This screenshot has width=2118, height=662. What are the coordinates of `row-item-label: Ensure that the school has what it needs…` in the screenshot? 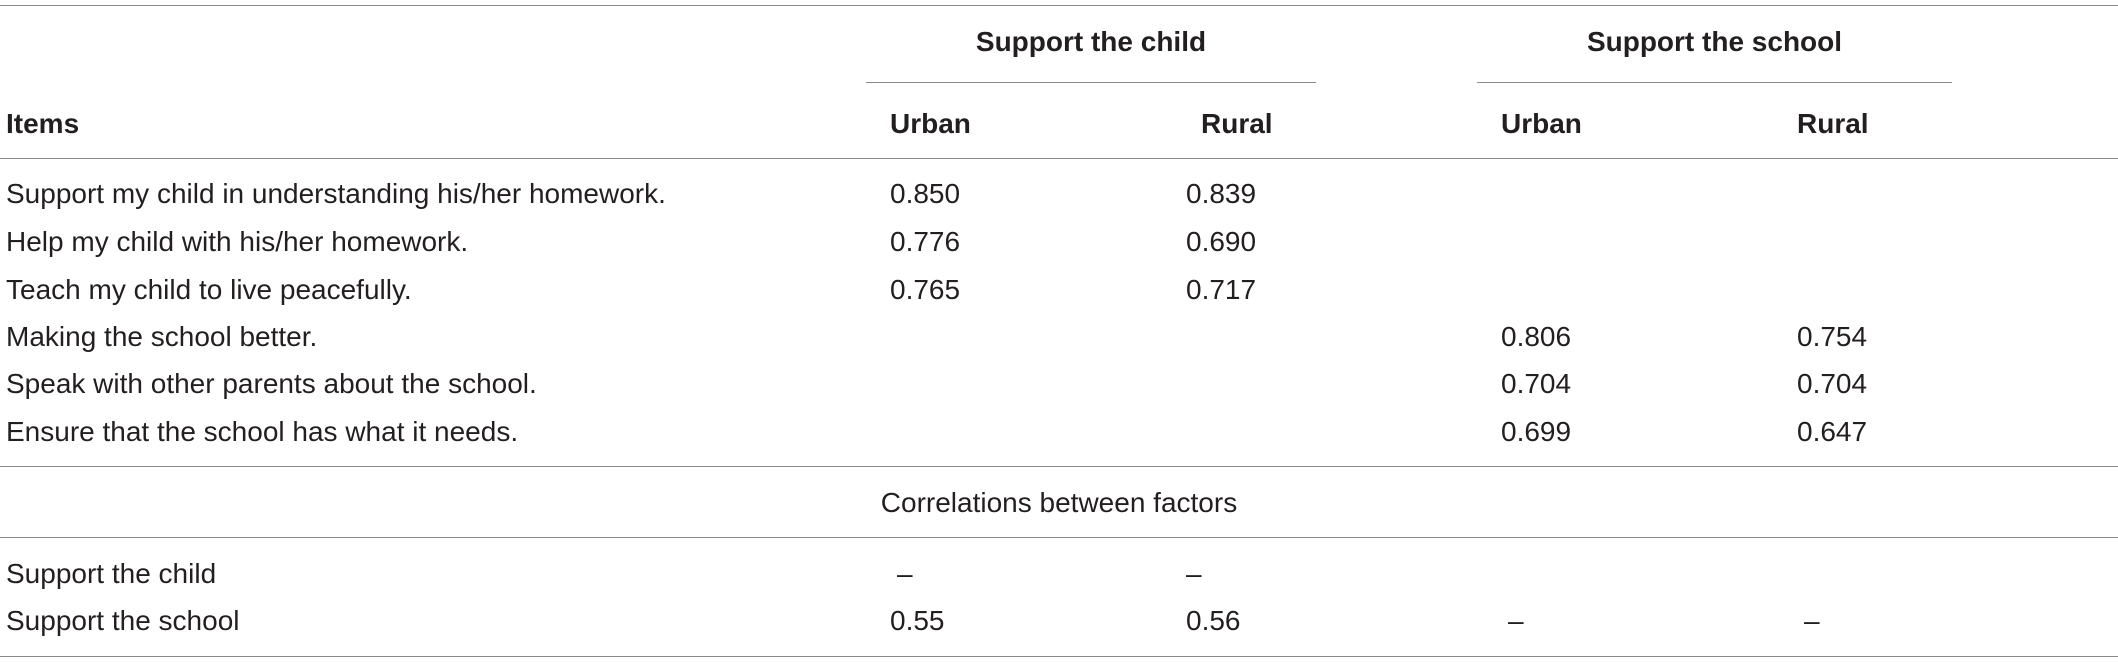 It's located at (262, 431).